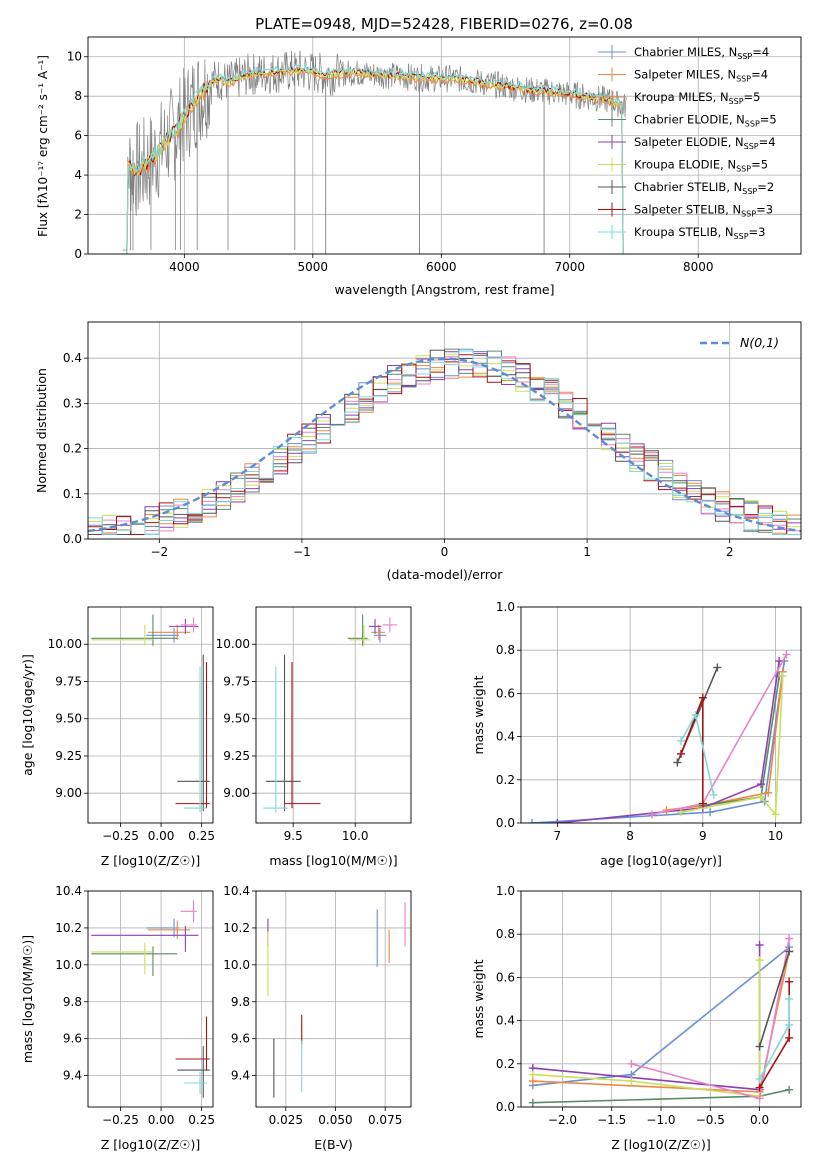 The height and width of the screenshot is (1170, 819). Describe the element at coordinates (660, 1120) in the screenshot. I see `weight_vs_z-xtick-label: −1.0` at that location.